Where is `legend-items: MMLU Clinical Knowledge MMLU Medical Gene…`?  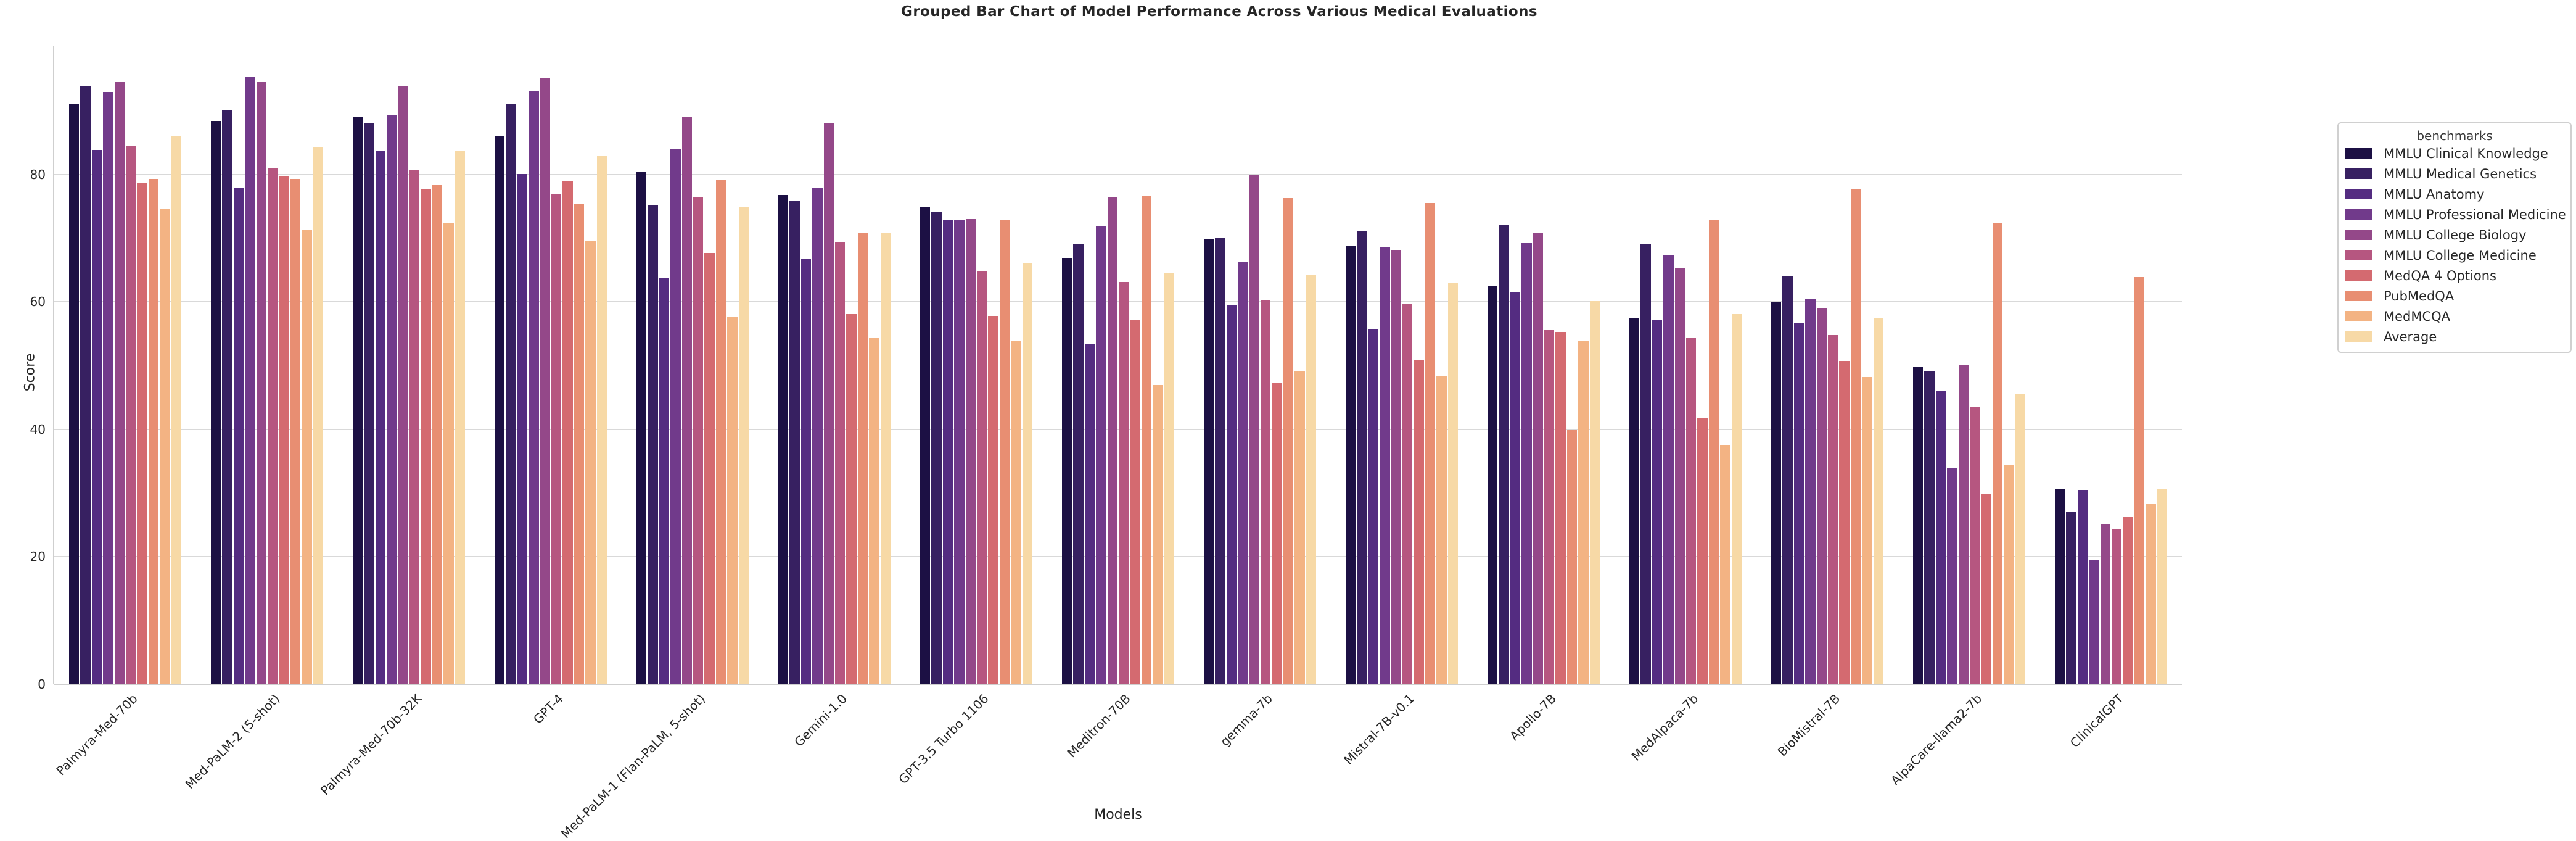 legend-items: MMLU Clinical Knowledge MMLU Medical Gene… is located at coordinates (2454, 245).